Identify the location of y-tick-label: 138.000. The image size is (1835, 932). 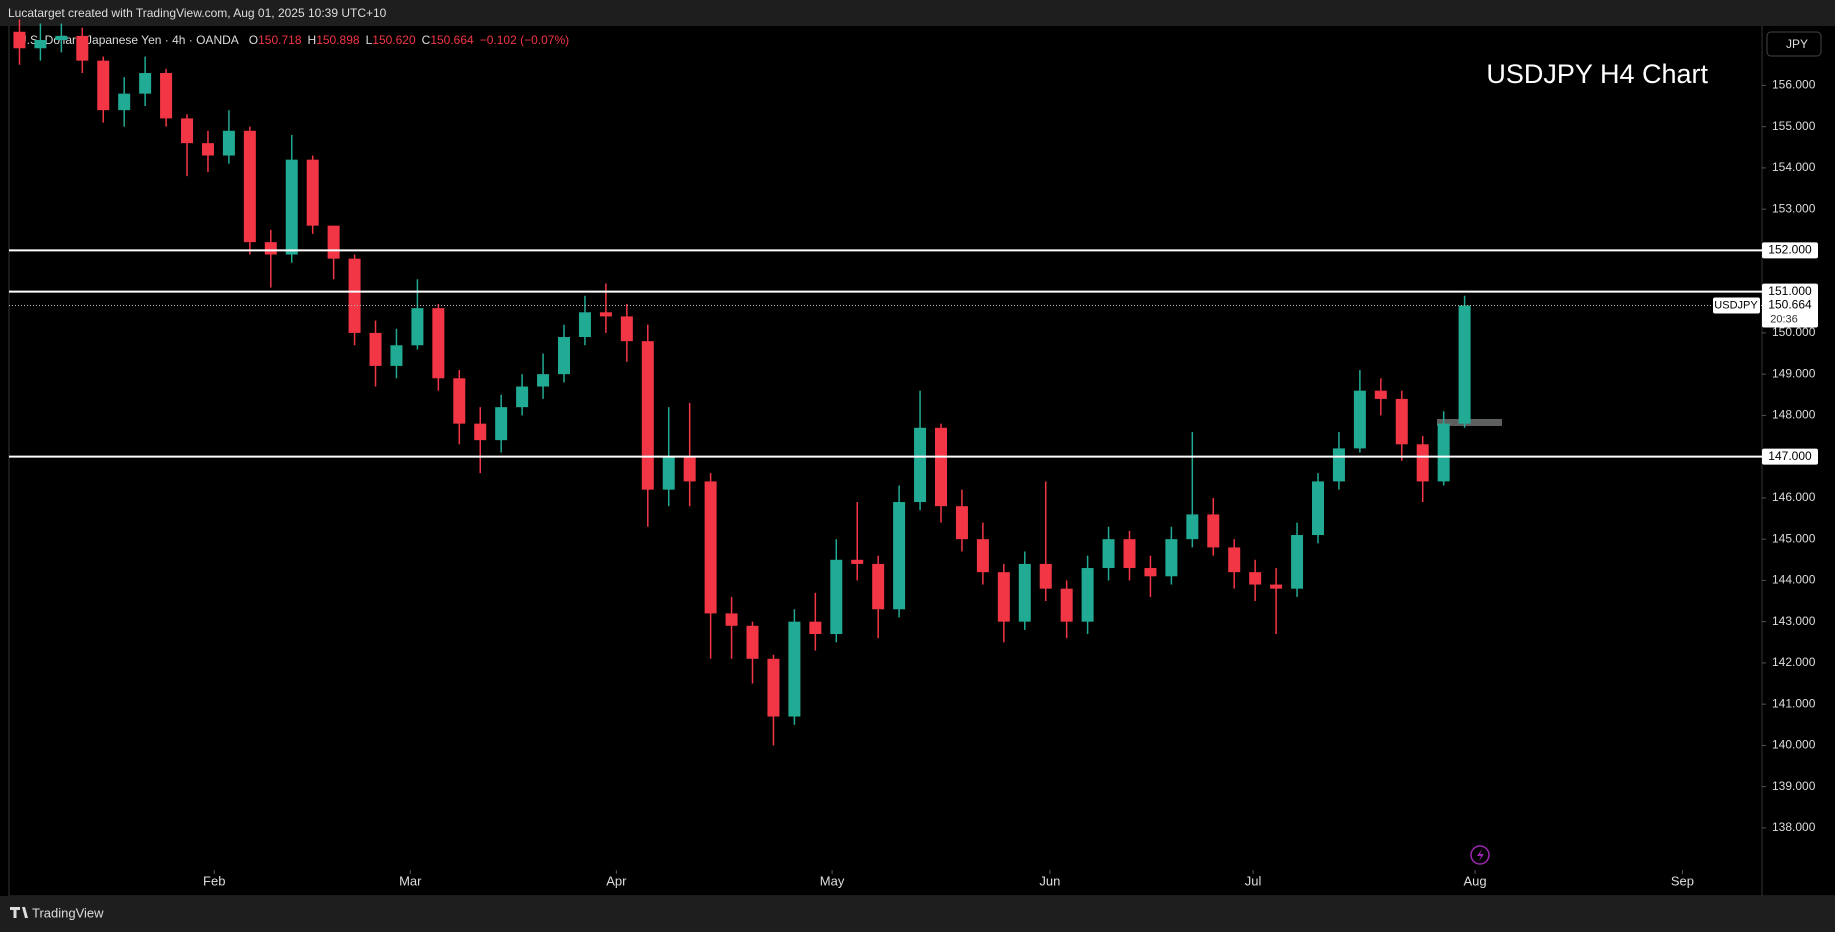
(1794, 827).